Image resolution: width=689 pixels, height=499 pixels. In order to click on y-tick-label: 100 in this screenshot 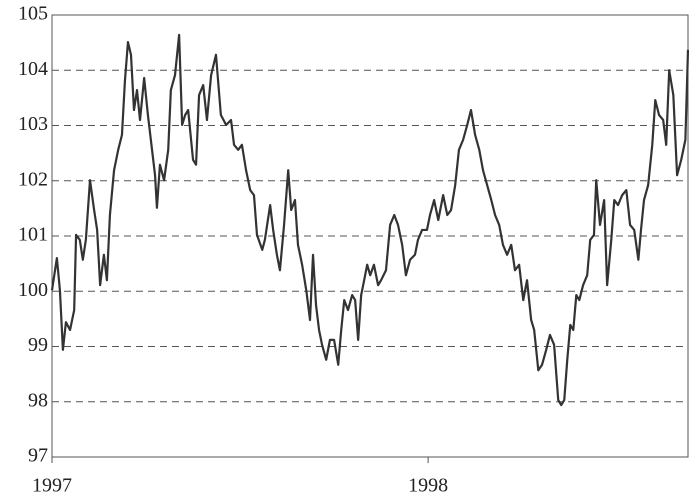, I will do `click(33, 290)`.